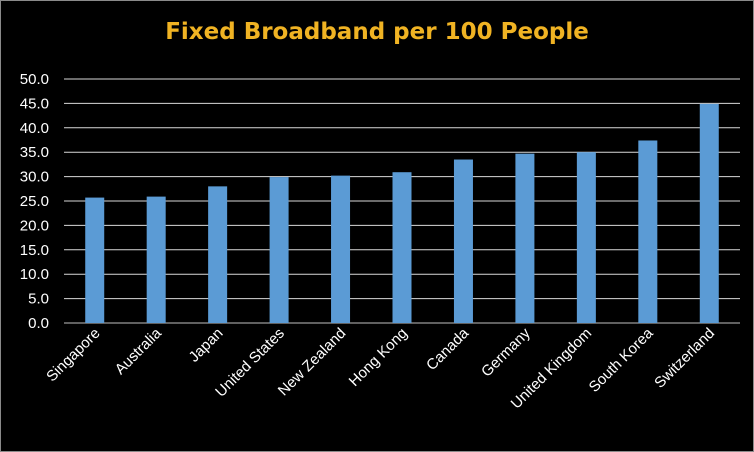 Image resolution: width=754 pixels, height=452 pixels. Describe the element at coordinates (38, 323) in the screenshot. I see `y-tick-label: 0.0` at that location.